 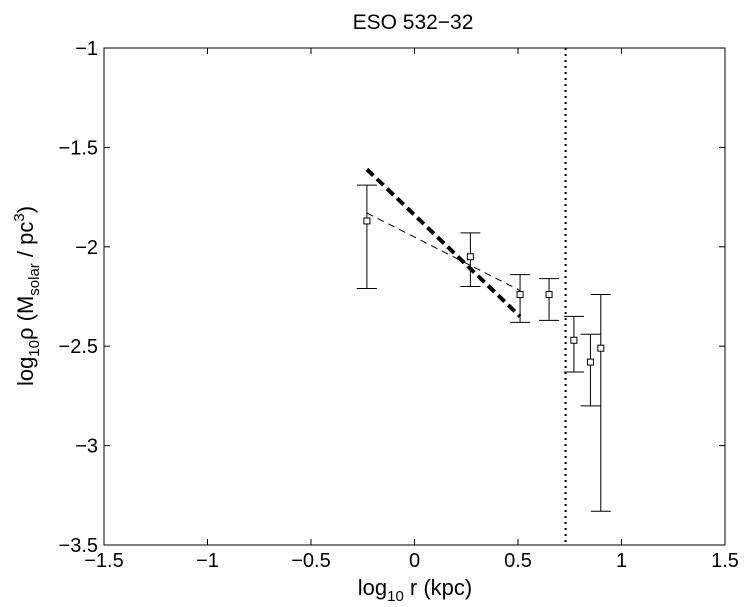 I want to click on y-tick-label: −1.5, so click(x=78, y=148).